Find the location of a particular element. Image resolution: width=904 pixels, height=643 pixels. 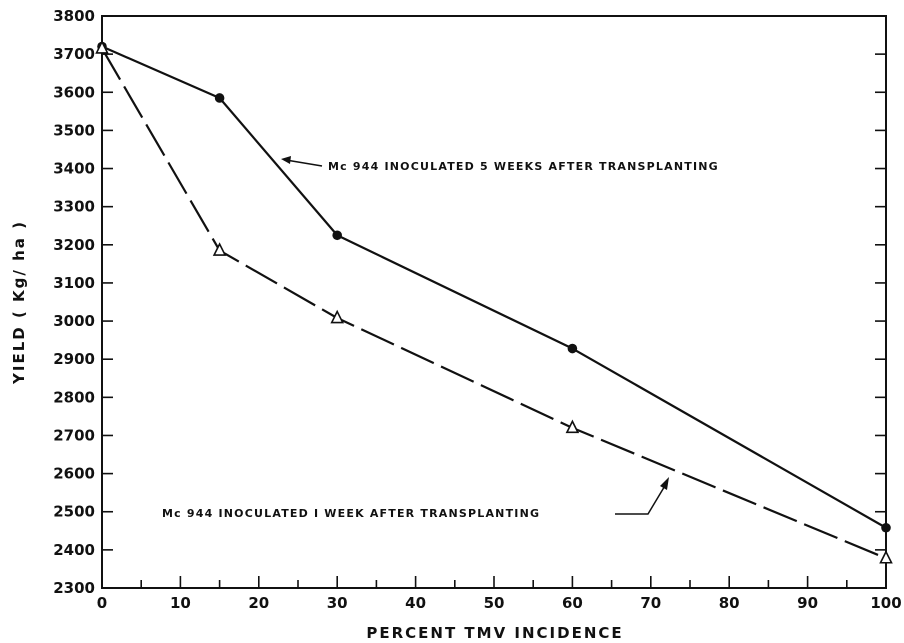

y-tick-label: 2900 is located at coordinates (74, 359).